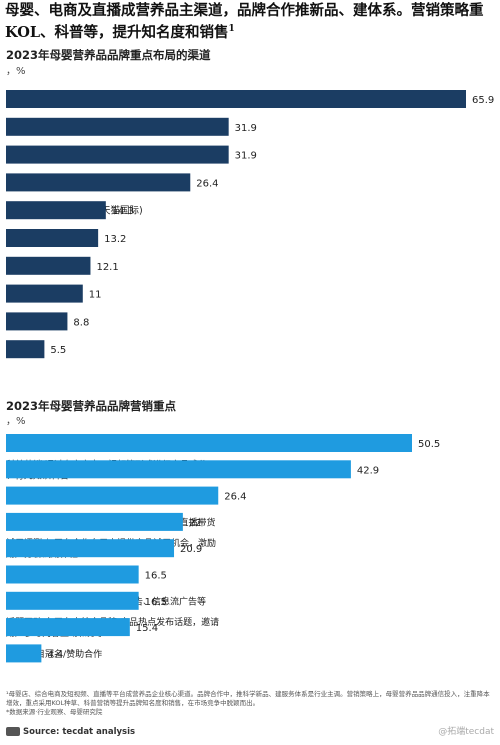 The width and height of the screenshot is (500, 745). I want to click on data-label: 4.4, so click(55, 654).